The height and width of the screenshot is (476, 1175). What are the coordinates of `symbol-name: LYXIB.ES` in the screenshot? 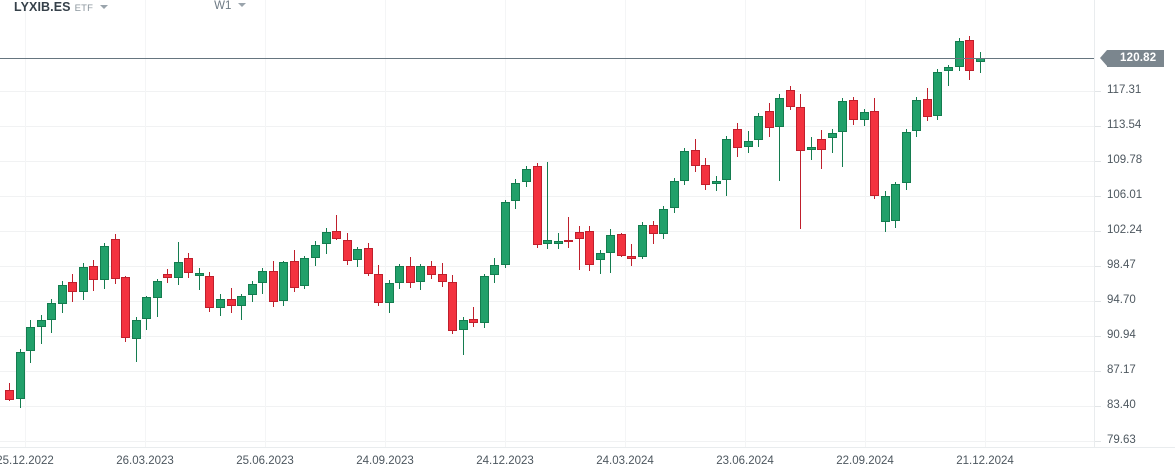 It's located at (42, 7).